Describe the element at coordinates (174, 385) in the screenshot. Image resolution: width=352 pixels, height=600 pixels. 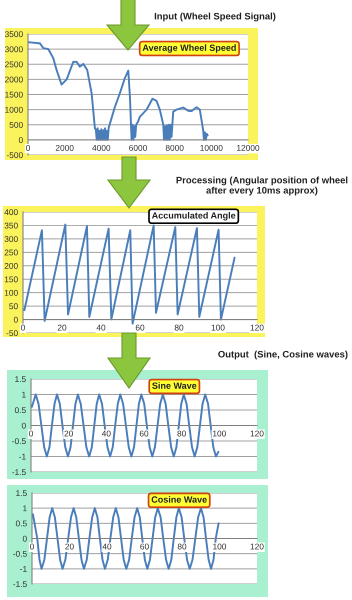
I see `chart-title: Sine Wave` at that location.